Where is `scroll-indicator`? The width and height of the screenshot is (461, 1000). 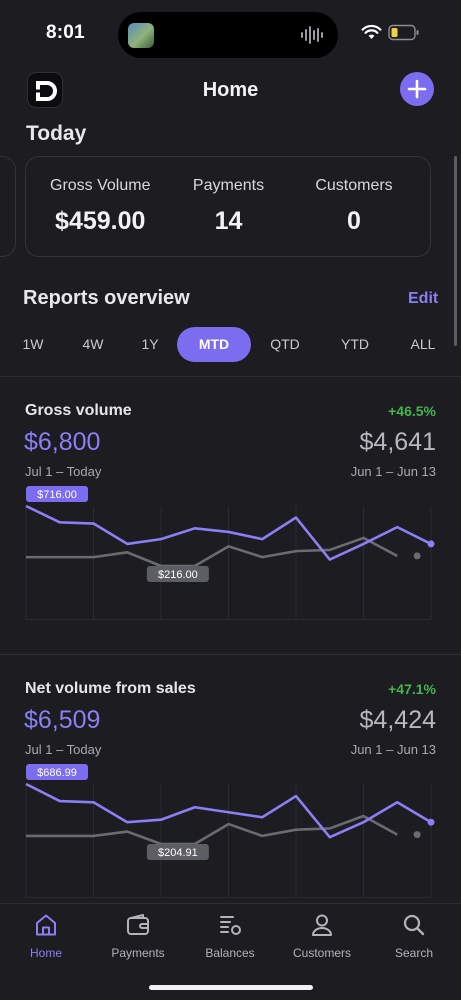
scroll-indicator is located at coordinates (455, 251).